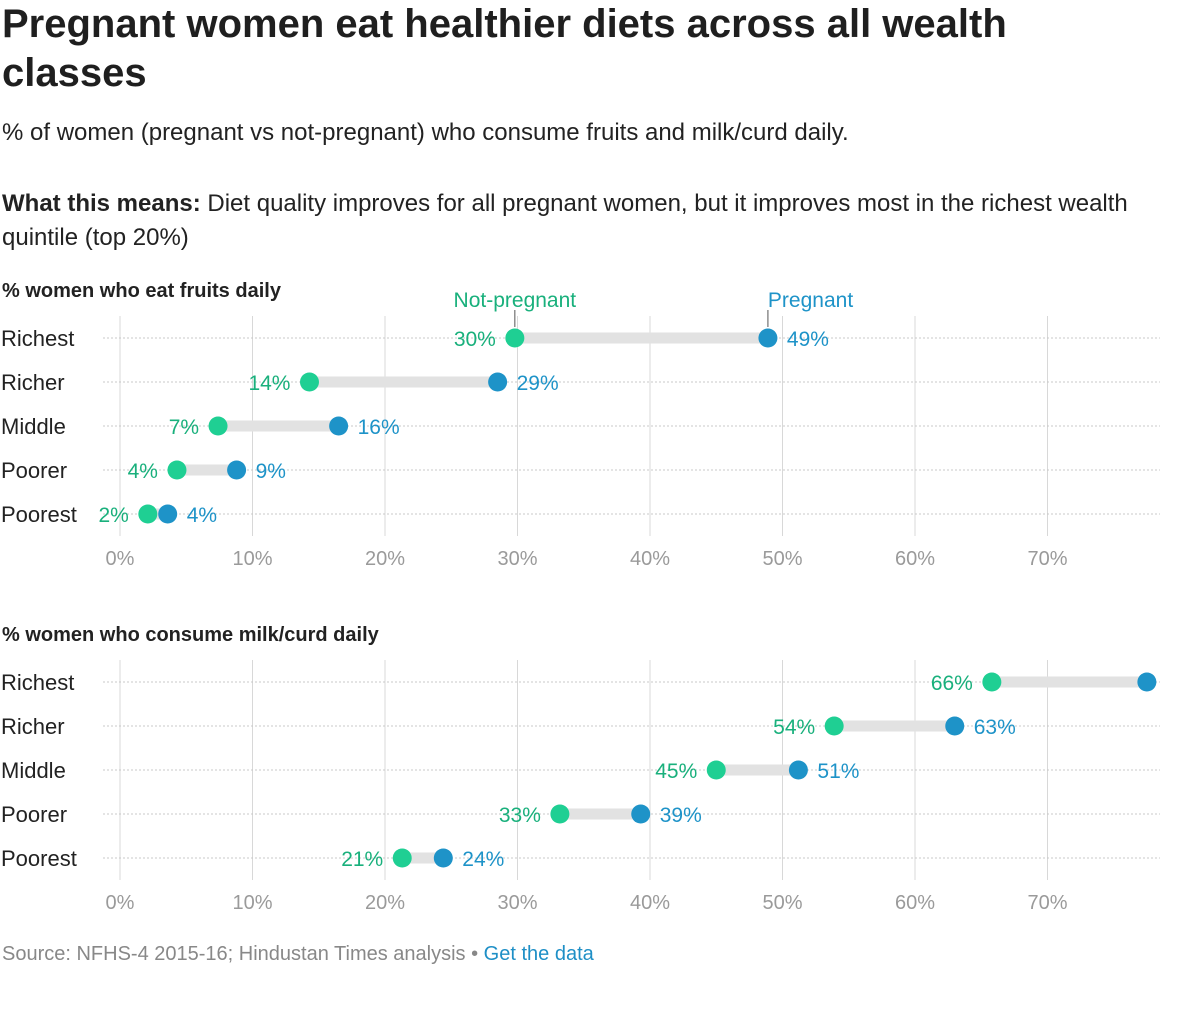 The image size is (1180, 1030). I want to click on pregnant-value-label: 9%, so click(271, 471).